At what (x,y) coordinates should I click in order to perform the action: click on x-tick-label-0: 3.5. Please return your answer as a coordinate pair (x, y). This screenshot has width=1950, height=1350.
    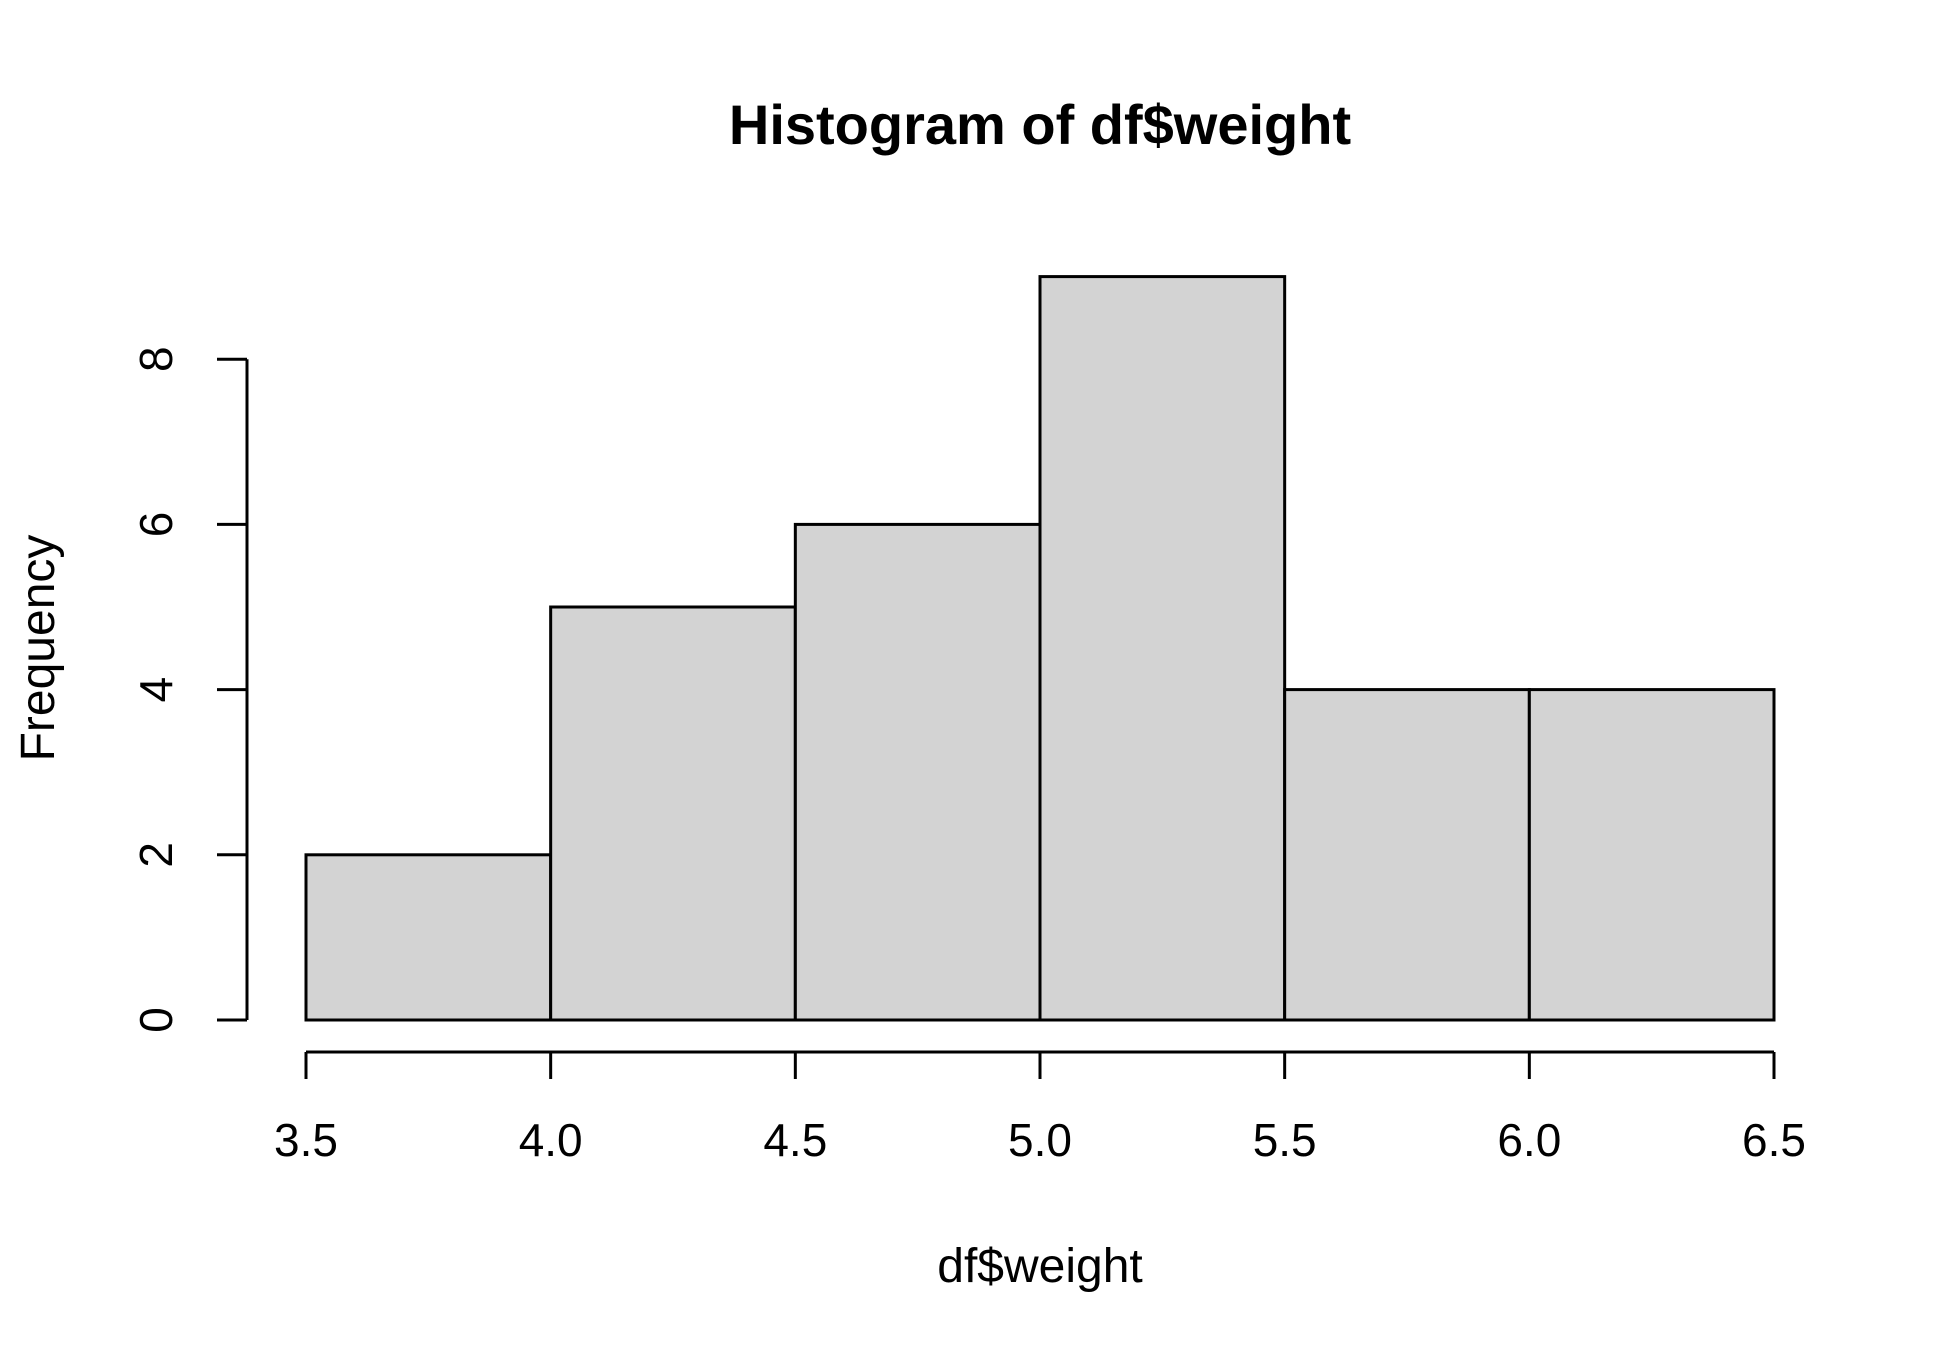
    Looking at the image, I should click on (306, 1140).